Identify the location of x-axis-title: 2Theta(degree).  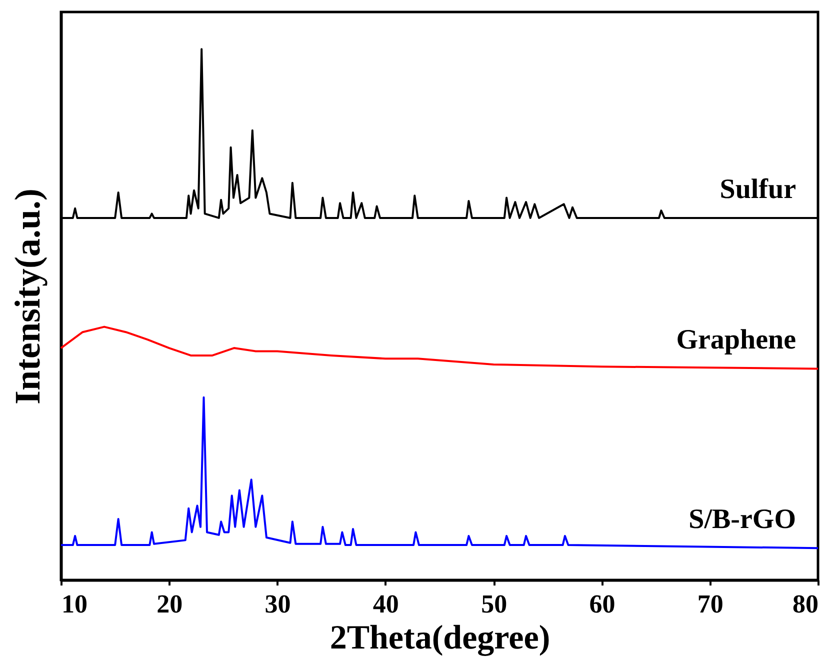
(440, 638).